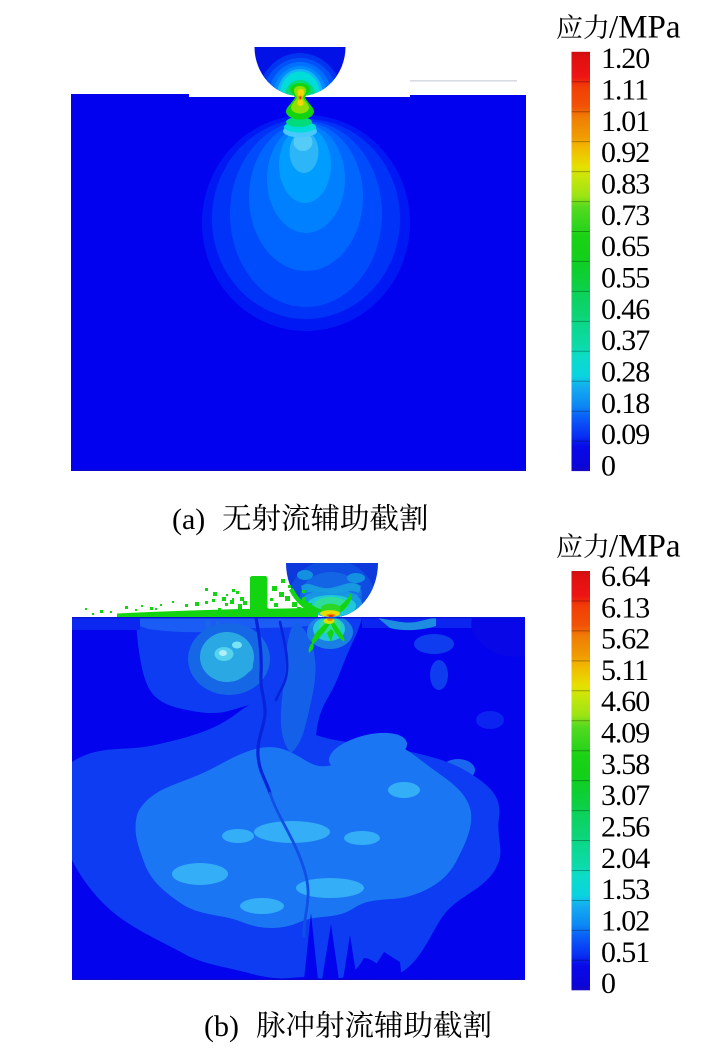  I want to click on svg-text: 0.65, so click(625, 246).